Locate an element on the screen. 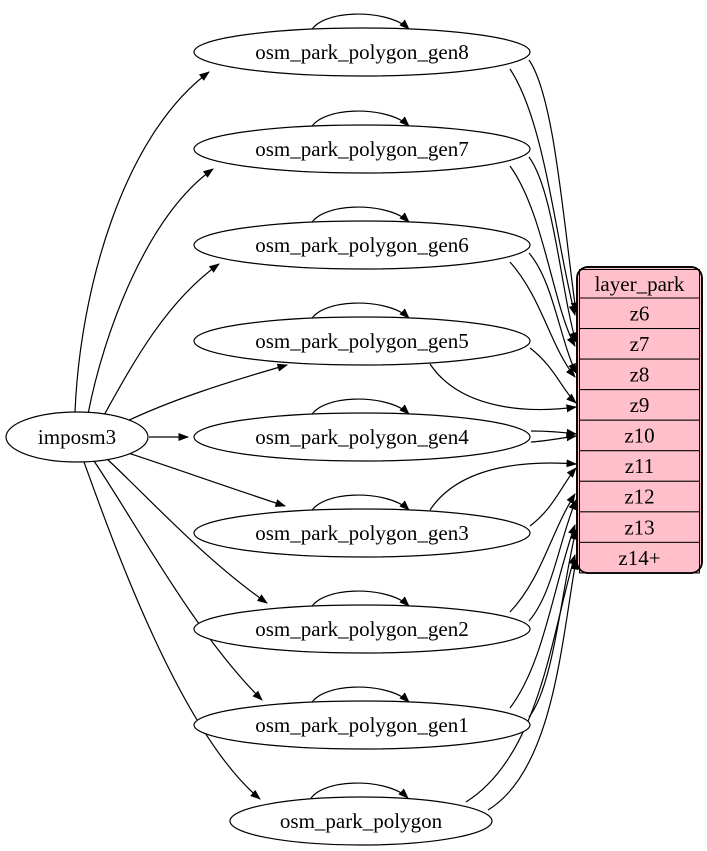  self-loop-osm_park_polygon_gen2 is located at coordinates (359, 600).